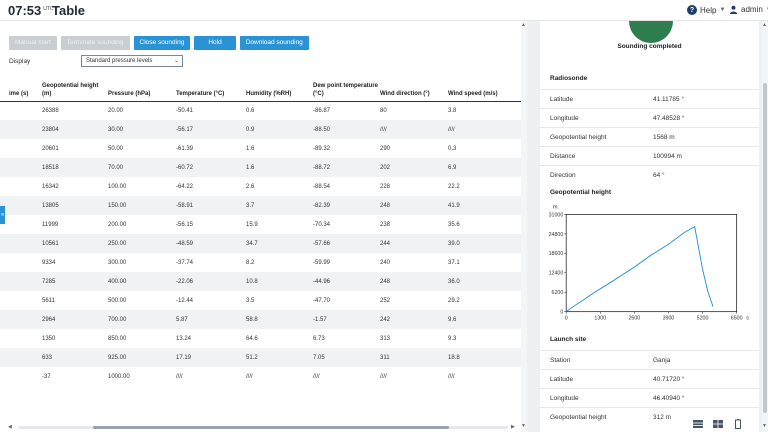 The width and height of the screenshot is (768, 432). Describe the element at coordinates (132, 61) in the screenshot. I see `display-select: Standard pressure levels ⌄` at that location.